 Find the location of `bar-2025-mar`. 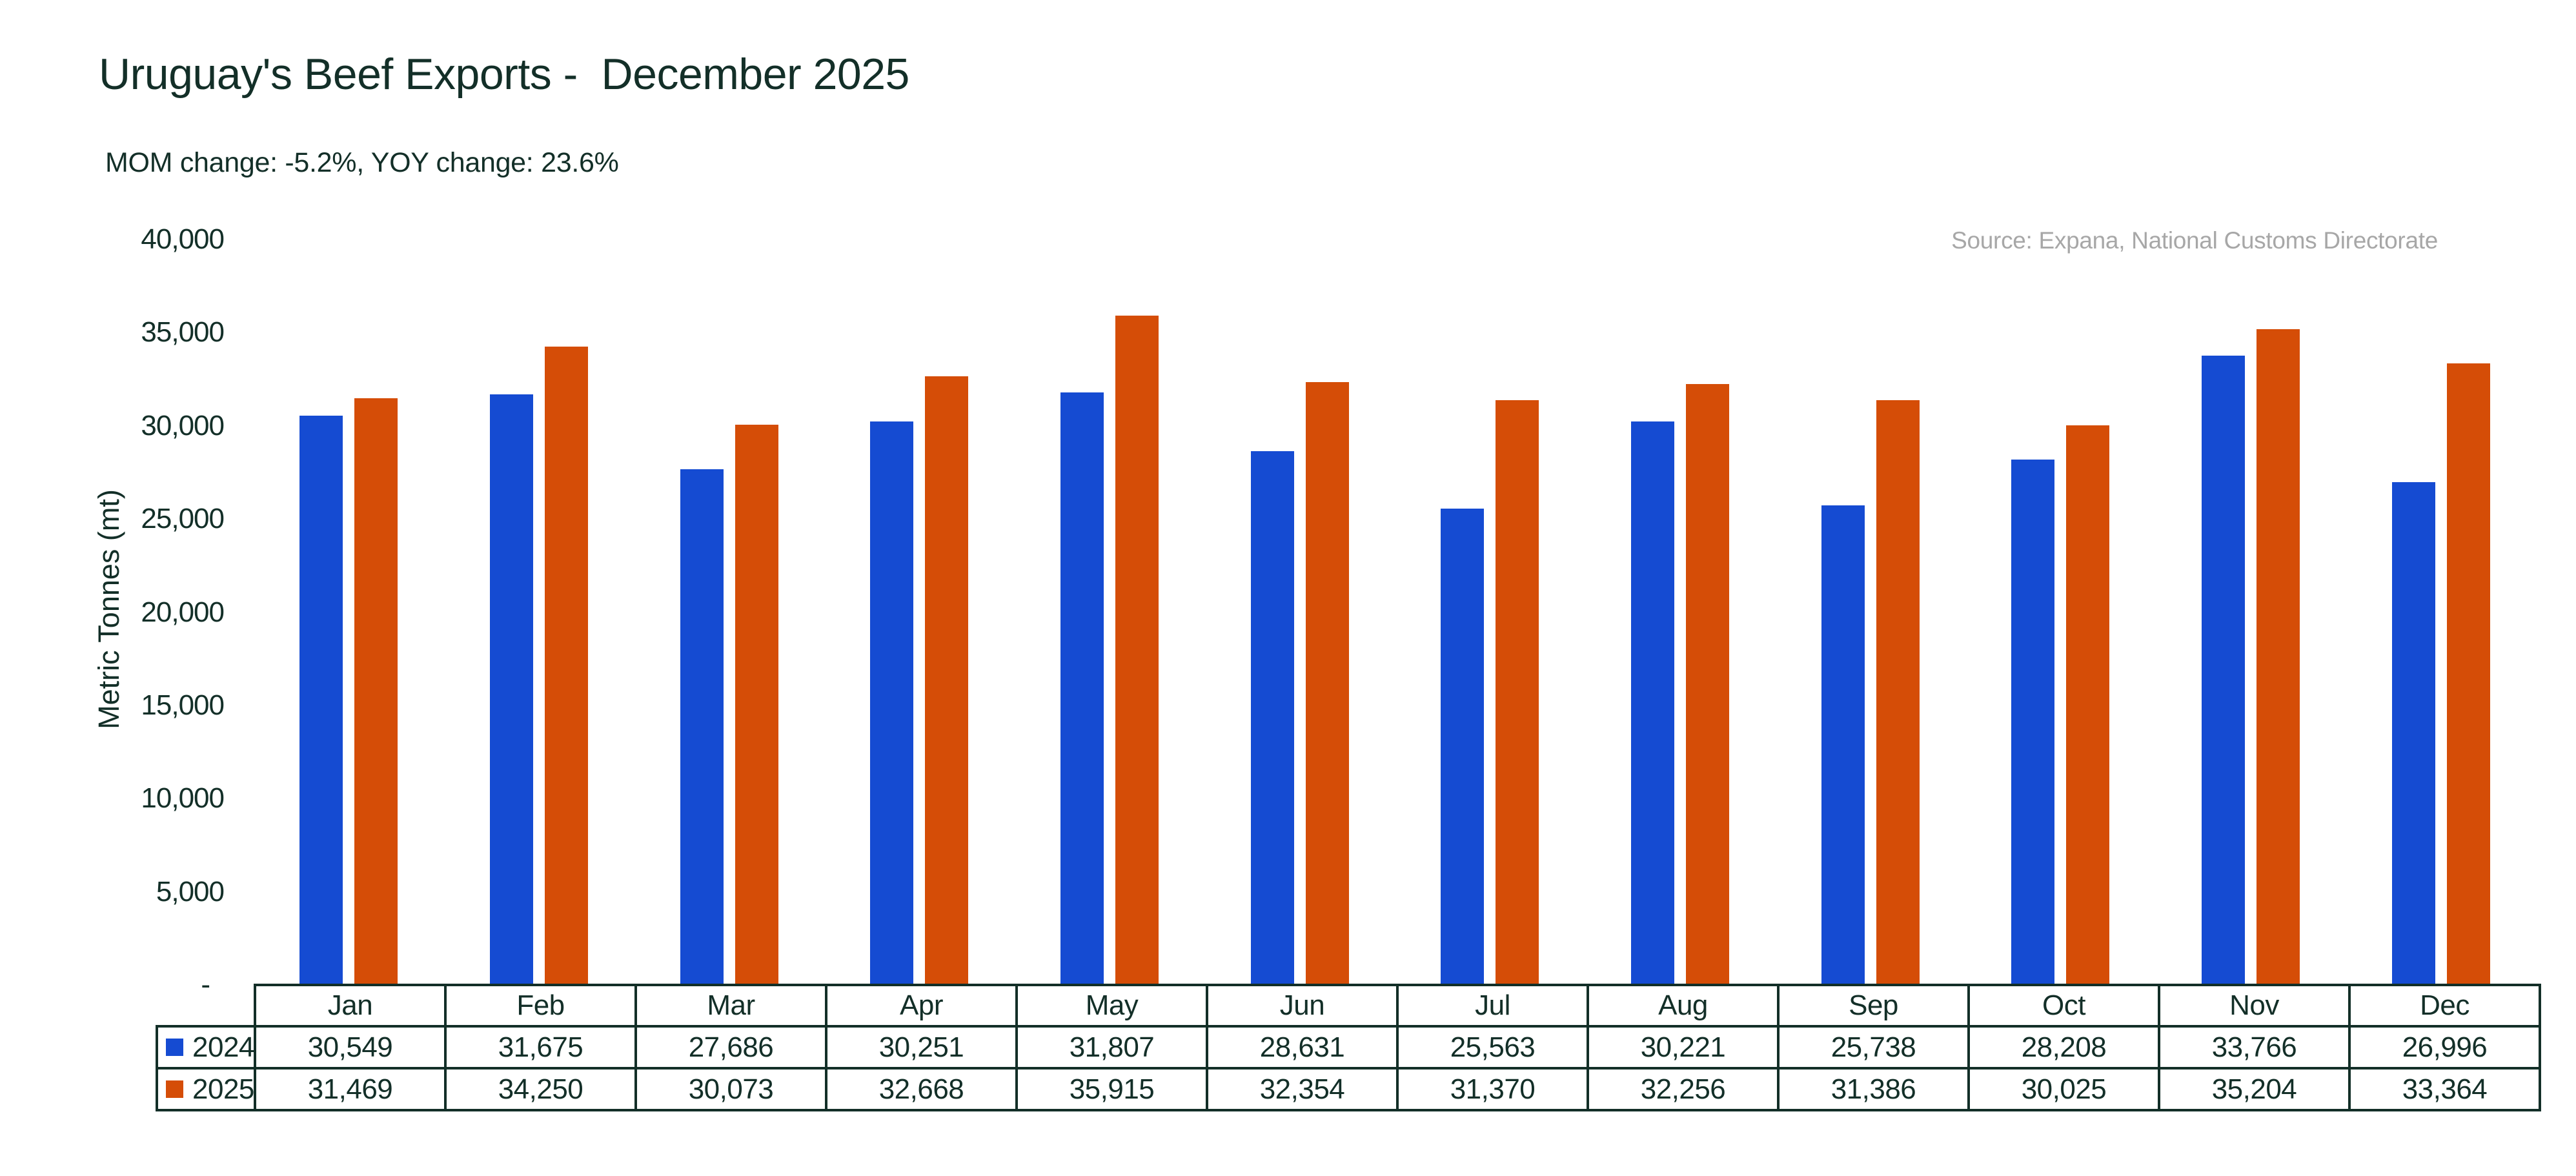

bar-2025-mar is located at coordinates (756, 704).